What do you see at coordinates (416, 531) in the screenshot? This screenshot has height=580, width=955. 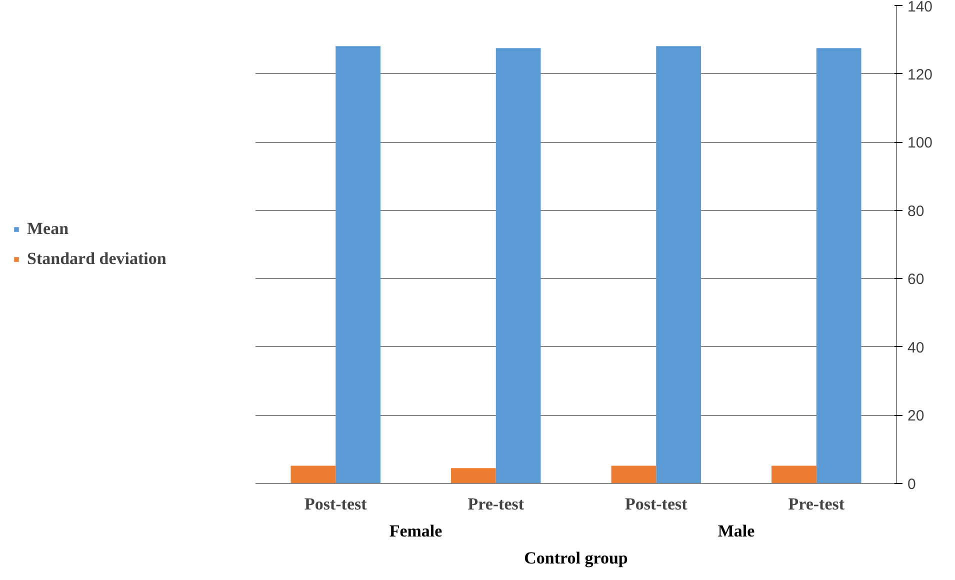 I see `text: Female` at bounding box center [416, 531].